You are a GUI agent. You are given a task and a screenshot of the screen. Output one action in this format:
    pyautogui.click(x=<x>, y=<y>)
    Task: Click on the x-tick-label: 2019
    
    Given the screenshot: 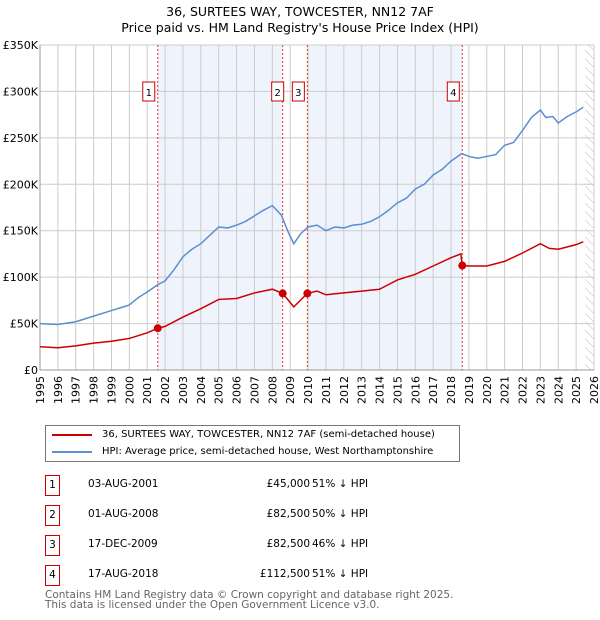 What is the action you would take?
    pyautogui.click(x=469, y=390)
    